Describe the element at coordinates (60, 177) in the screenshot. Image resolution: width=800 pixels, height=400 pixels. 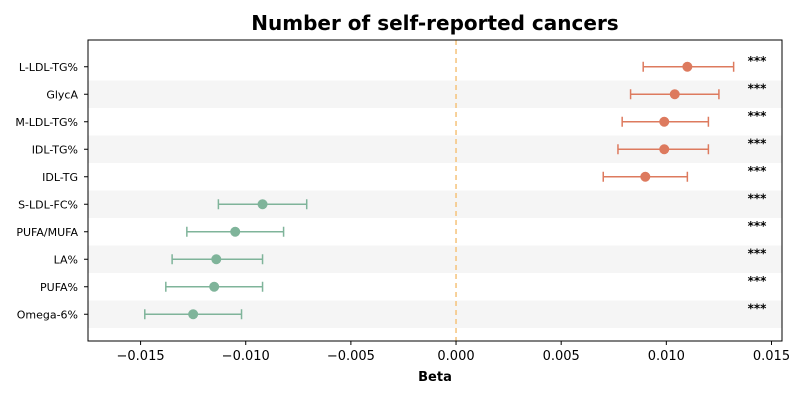
I see `y-tick-label: IDL-TG` at that location.